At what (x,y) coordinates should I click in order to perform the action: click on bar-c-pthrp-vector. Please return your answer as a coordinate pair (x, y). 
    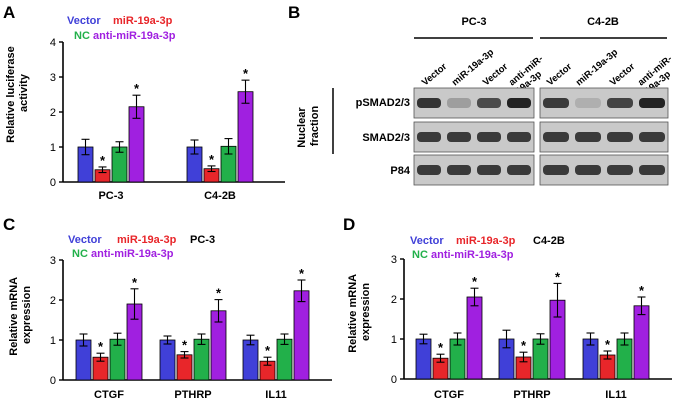
    Looking at the image, I should click on (167, 360).